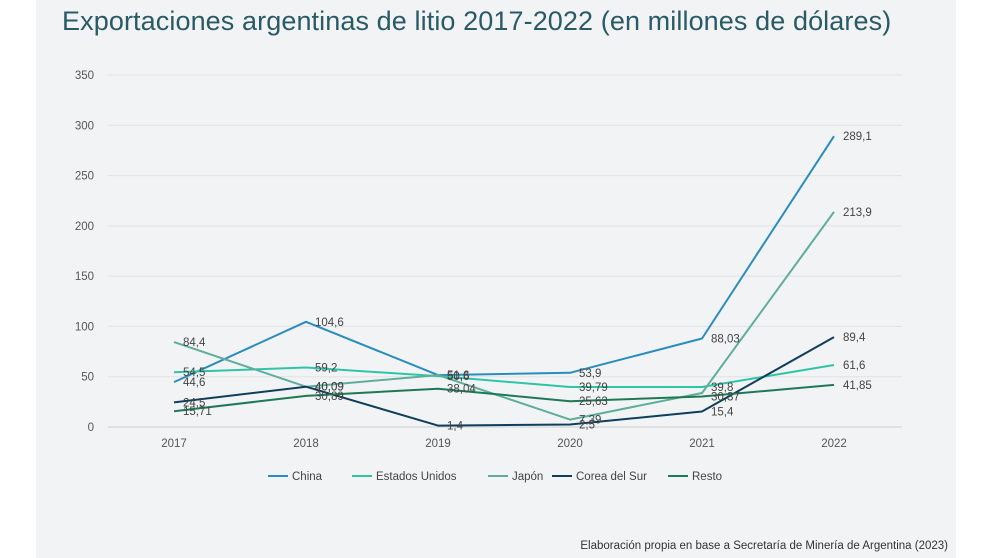 This screenshot has width=992, height=558. I want to click on data-label-china-2021: 88,03, so click(725, 339).